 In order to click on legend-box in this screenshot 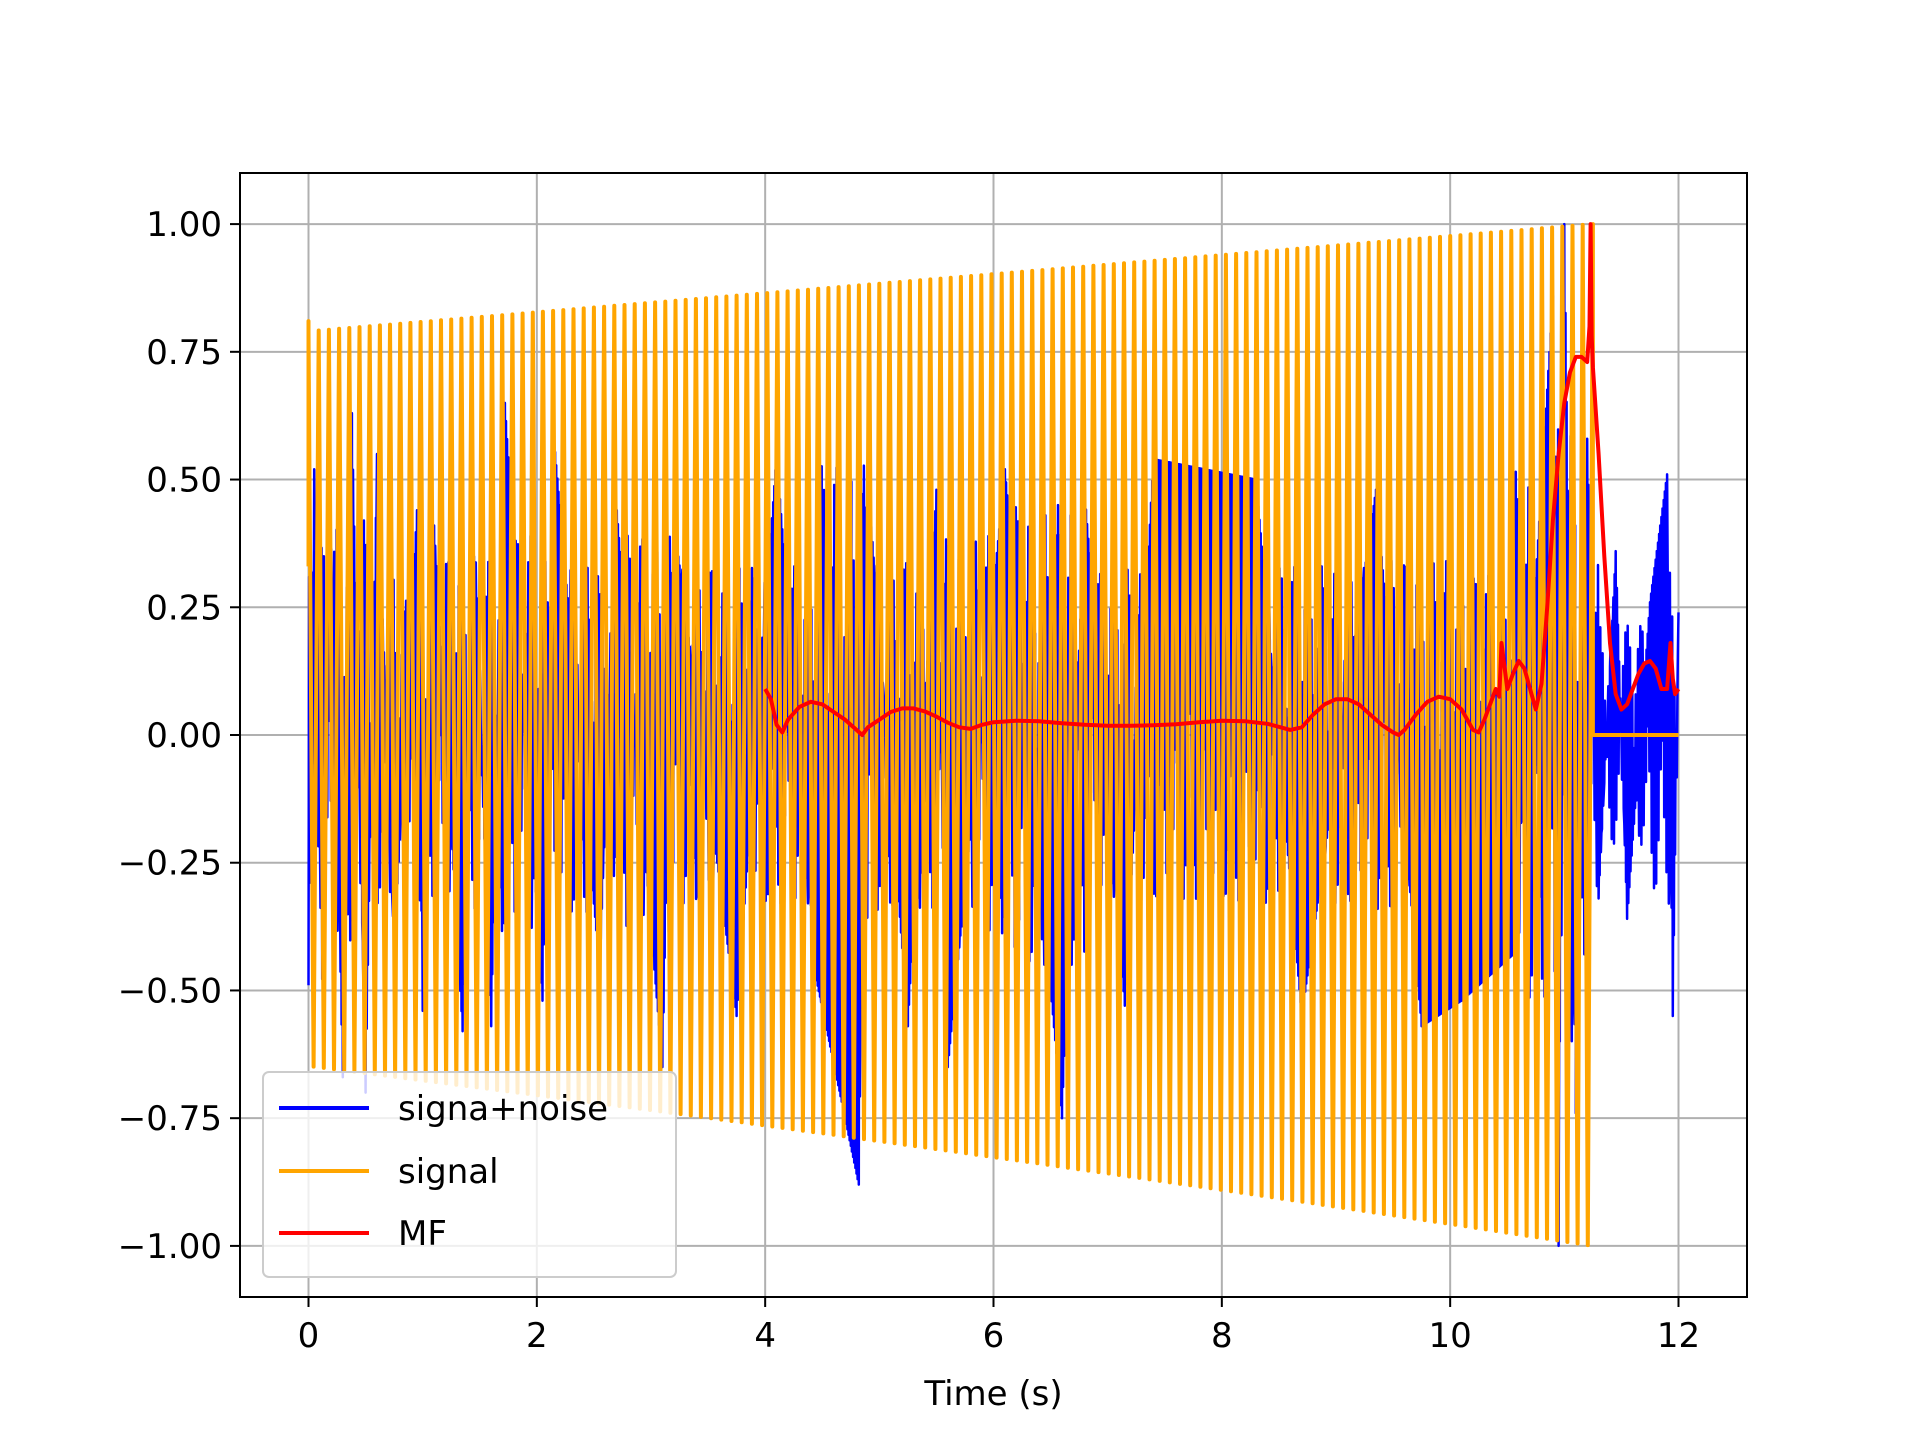, I will do `click(469, 1174)`.